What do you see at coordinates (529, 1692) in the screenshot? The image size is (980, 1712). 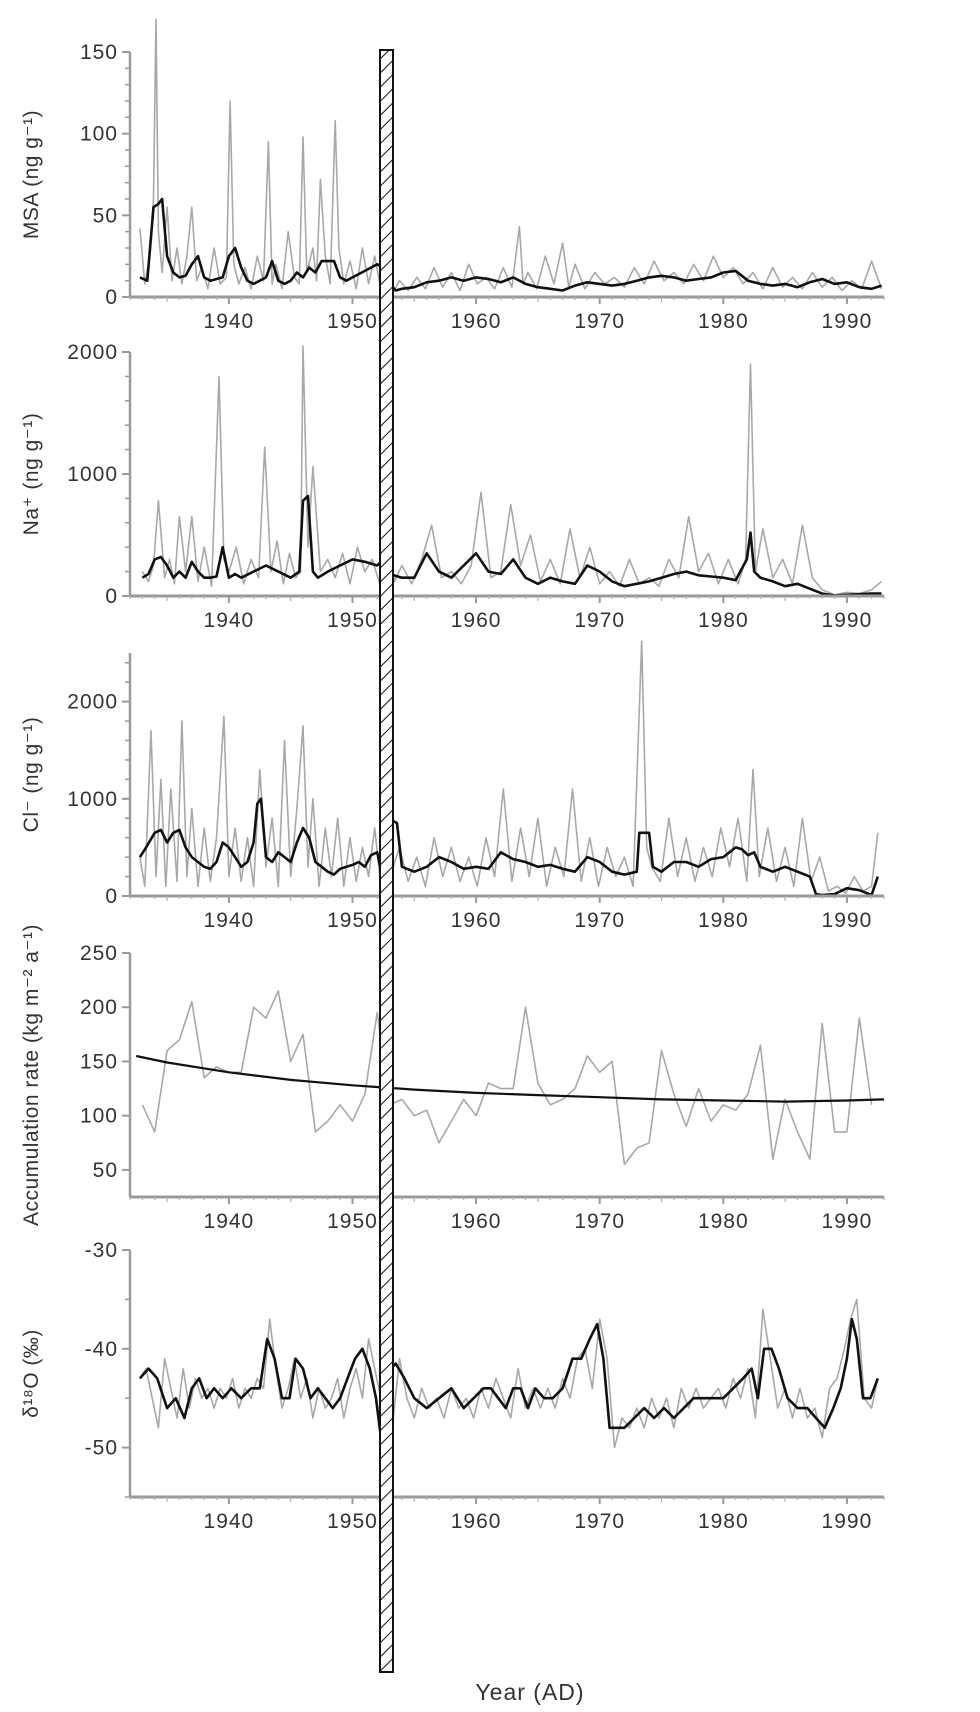 I see `x-axis-label: Year (AD)` at bounding box center [529, 1692].